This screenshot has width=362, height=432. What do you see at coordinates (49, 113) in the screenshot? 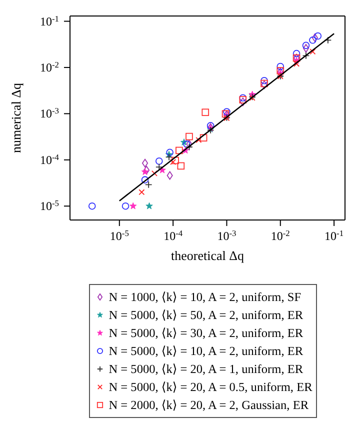
I see `y-tick-label: 10$^{-3}$` at bounding box center [49, 113].